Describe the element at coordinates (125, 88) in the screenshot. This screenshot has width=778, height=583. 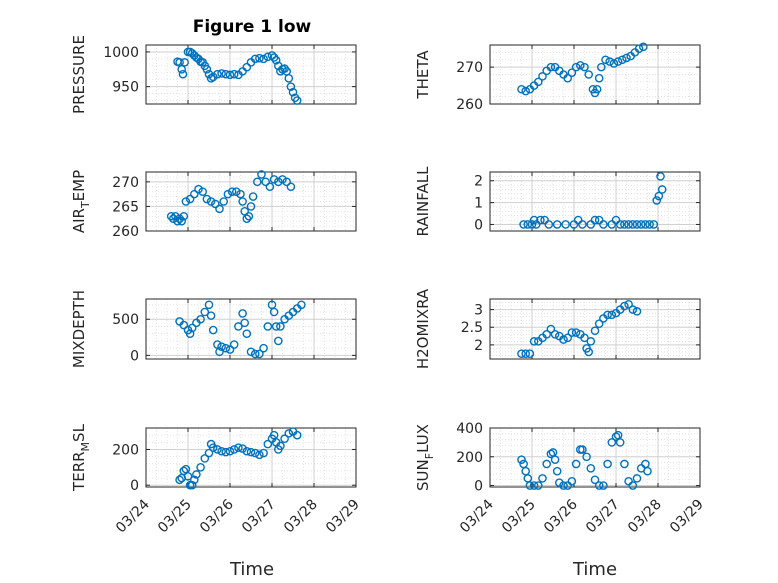
I see `y-tick-label: 950` at that location.